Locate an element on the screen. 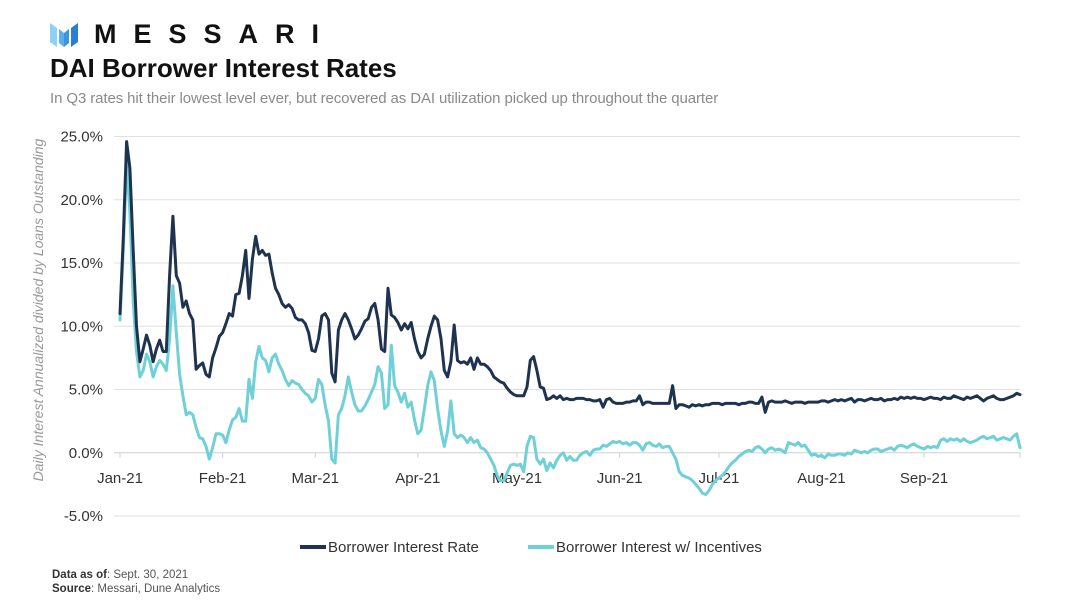  x-tick-label: Jun-21 is located at coordinates (620, 478).